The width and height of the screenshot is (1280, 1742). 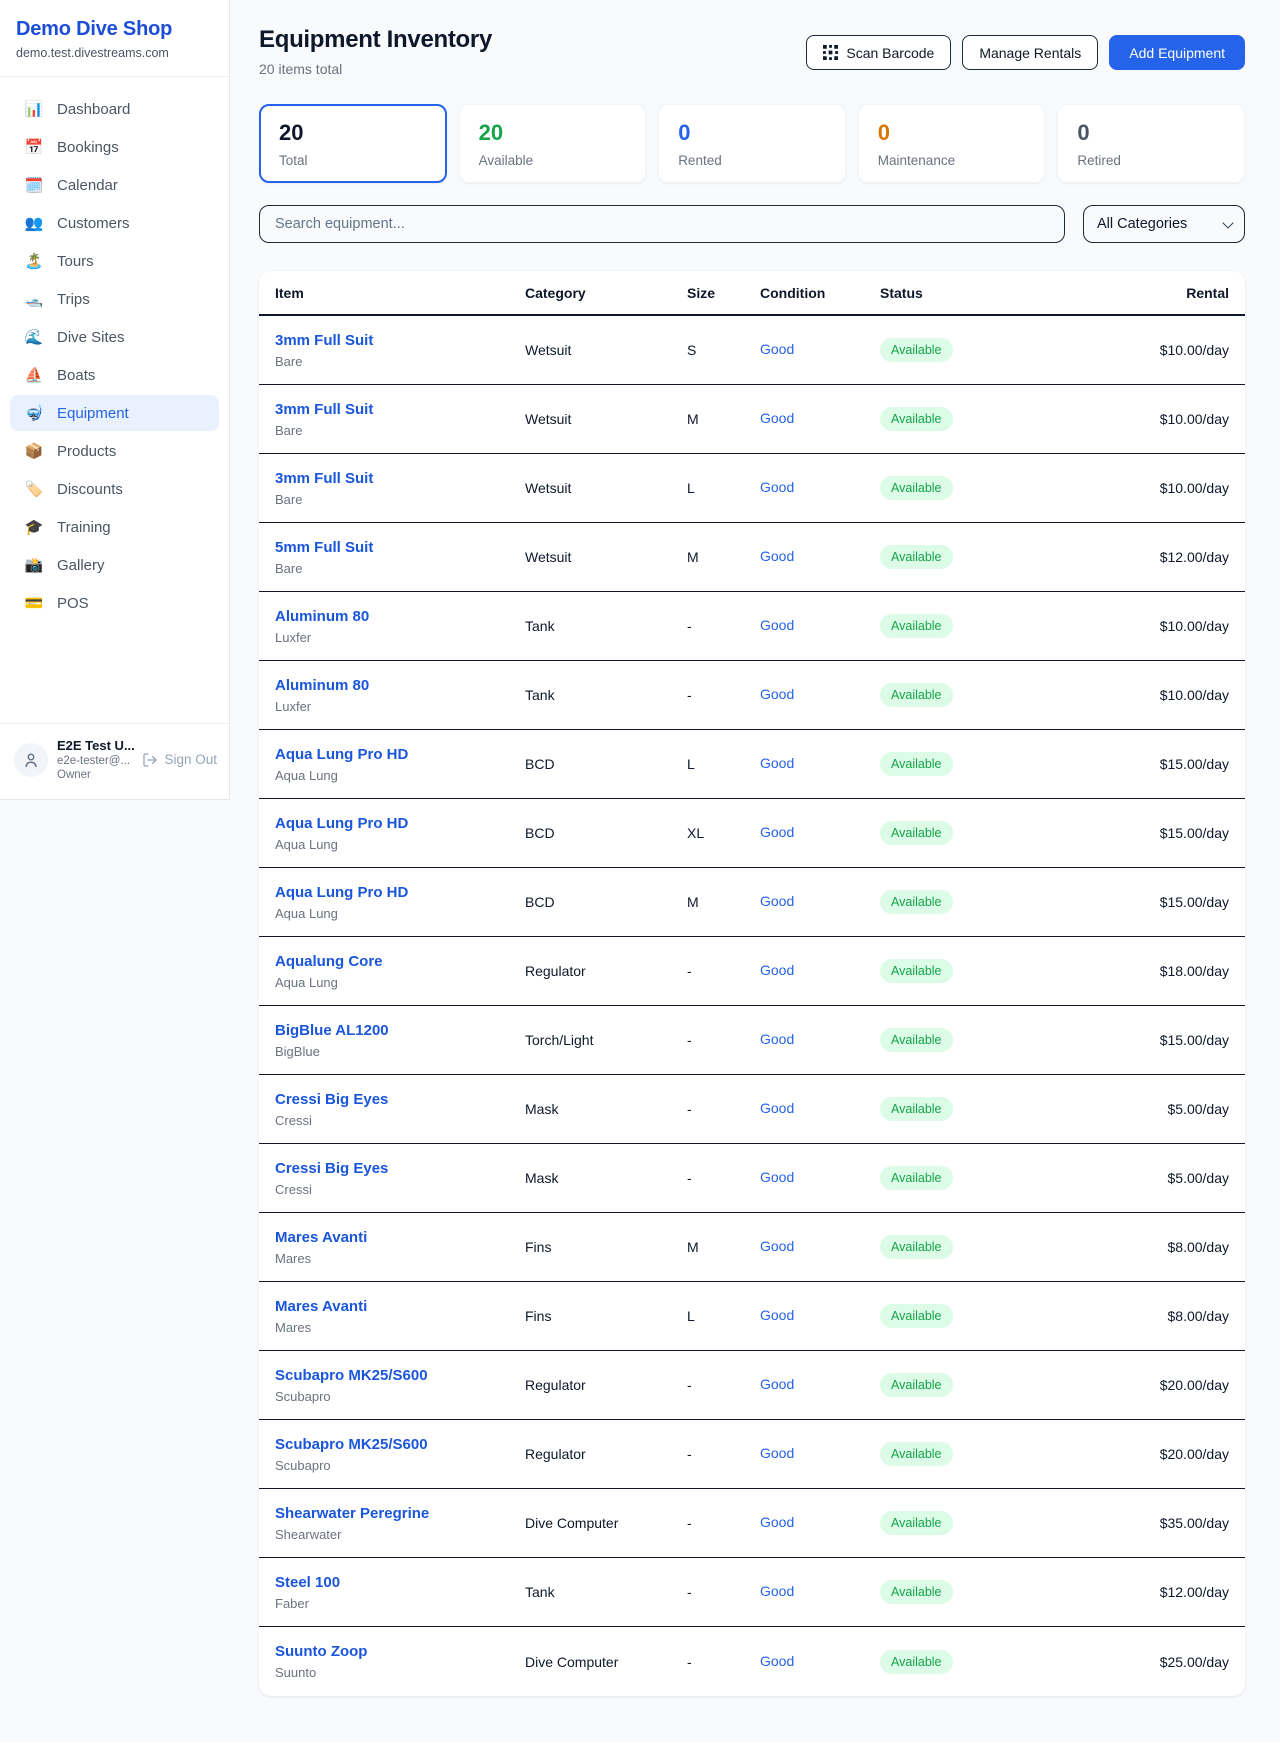 I want to click on category-select: All Categories, so click(x=1164, y=224).